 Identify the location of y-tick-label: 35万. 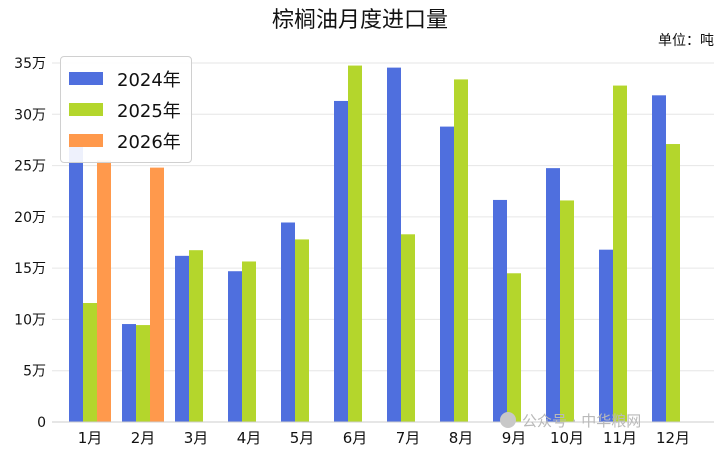
(30, 64).